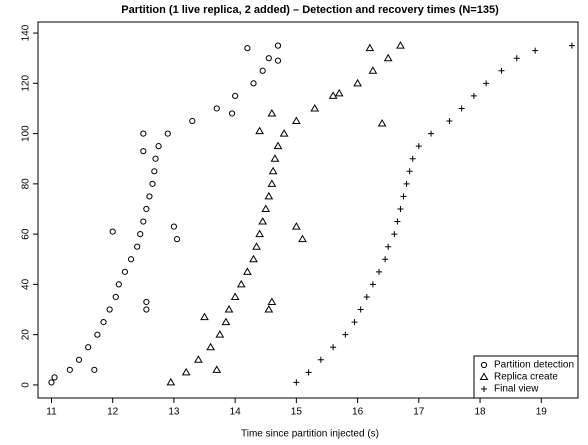  What do you see at coordinates (297, 412) in the screenshot?
I see `x-tick-label: 15` at bounding box center [297, 412].